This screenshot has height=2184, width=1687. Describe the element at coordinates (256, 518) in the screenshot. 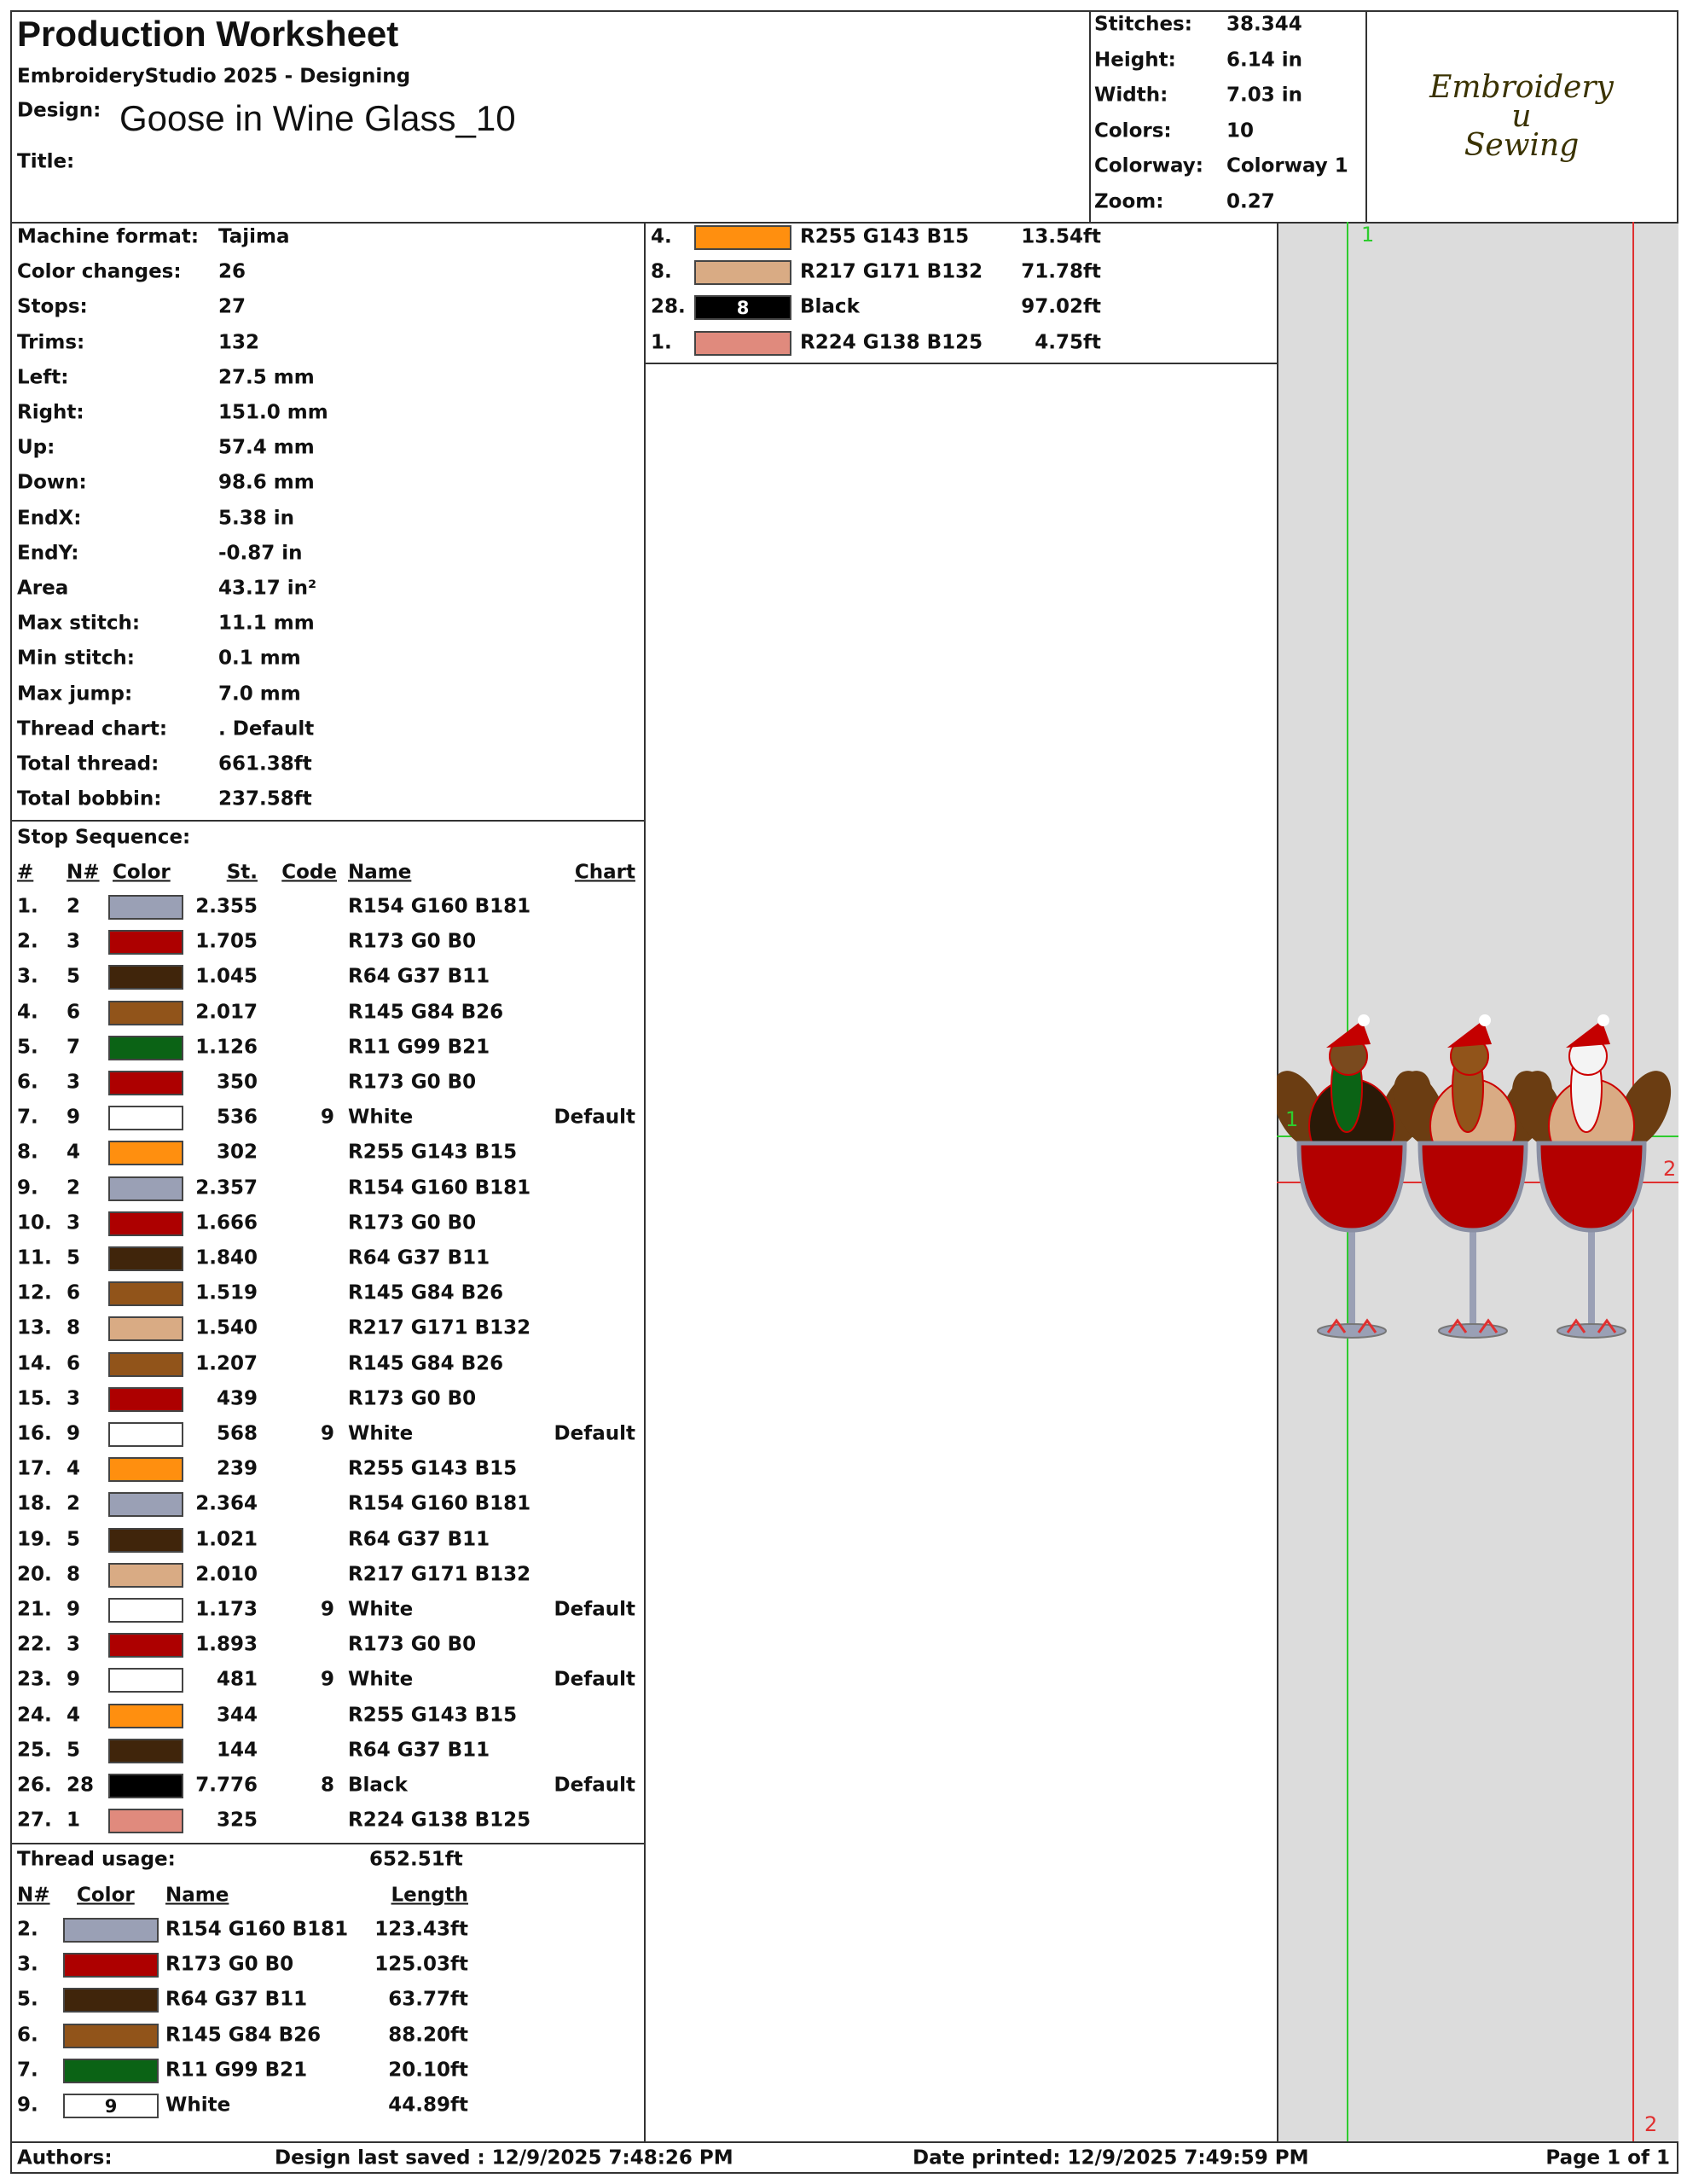

I see `machine-value: 5.38 in` at that location.